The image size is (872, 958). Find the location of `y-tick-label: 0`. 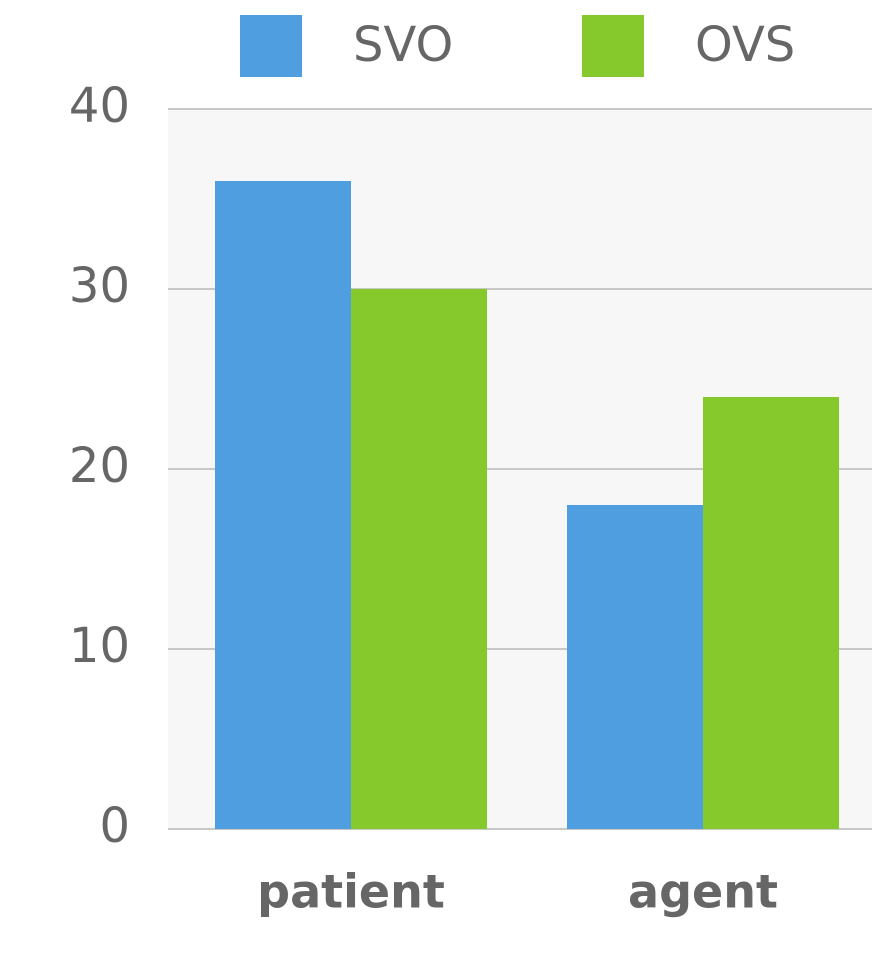

y-tick-label: 0 is located at coordinates (114, 826).